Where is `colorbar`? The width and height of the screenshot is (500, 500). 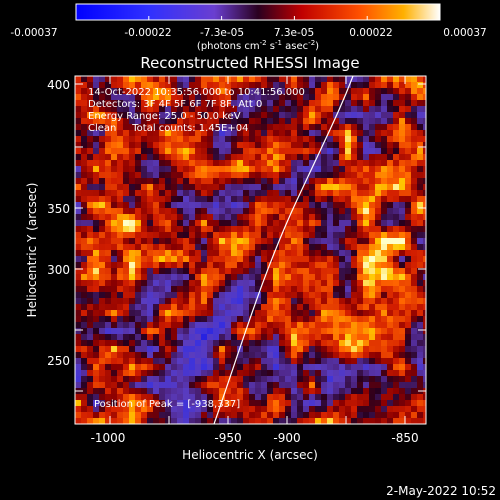
colorbar is located at coordinates (258, 12).